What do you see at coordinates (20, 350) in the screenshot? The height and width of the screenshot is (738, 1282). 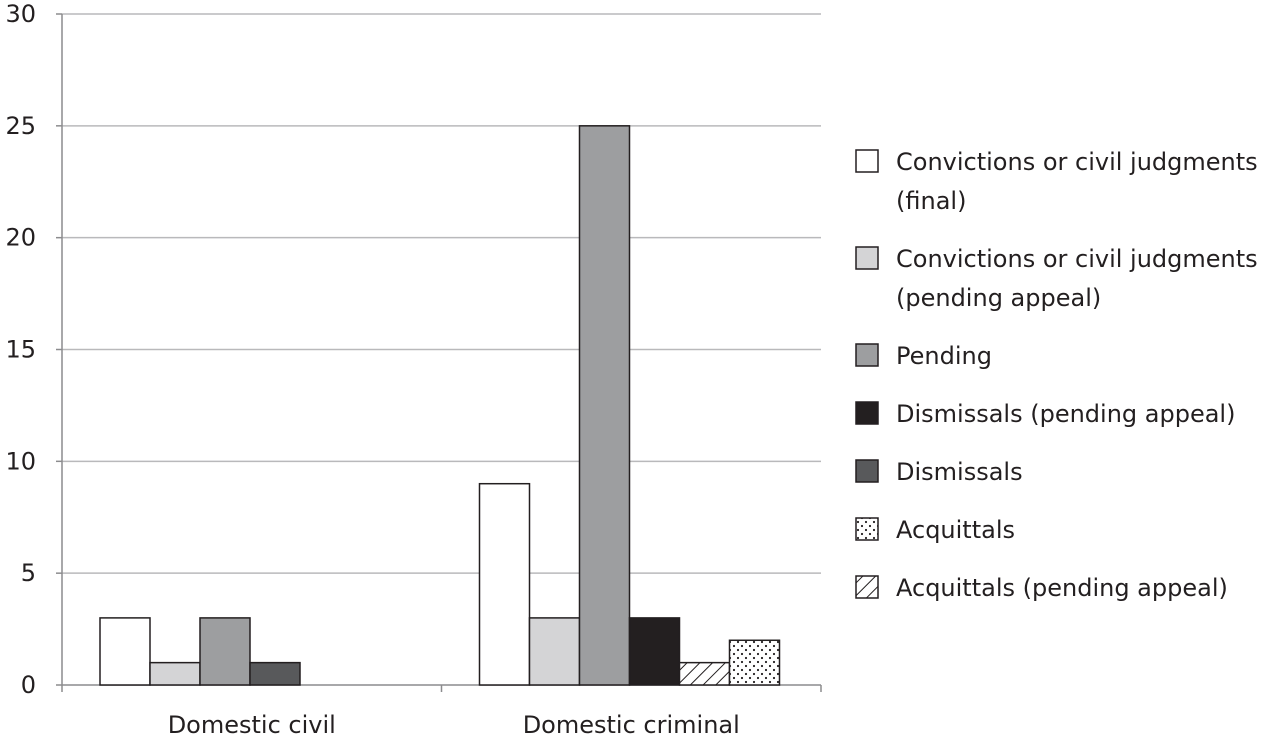 I see `y-tick-label: 15` at bounding box center [20, 350].